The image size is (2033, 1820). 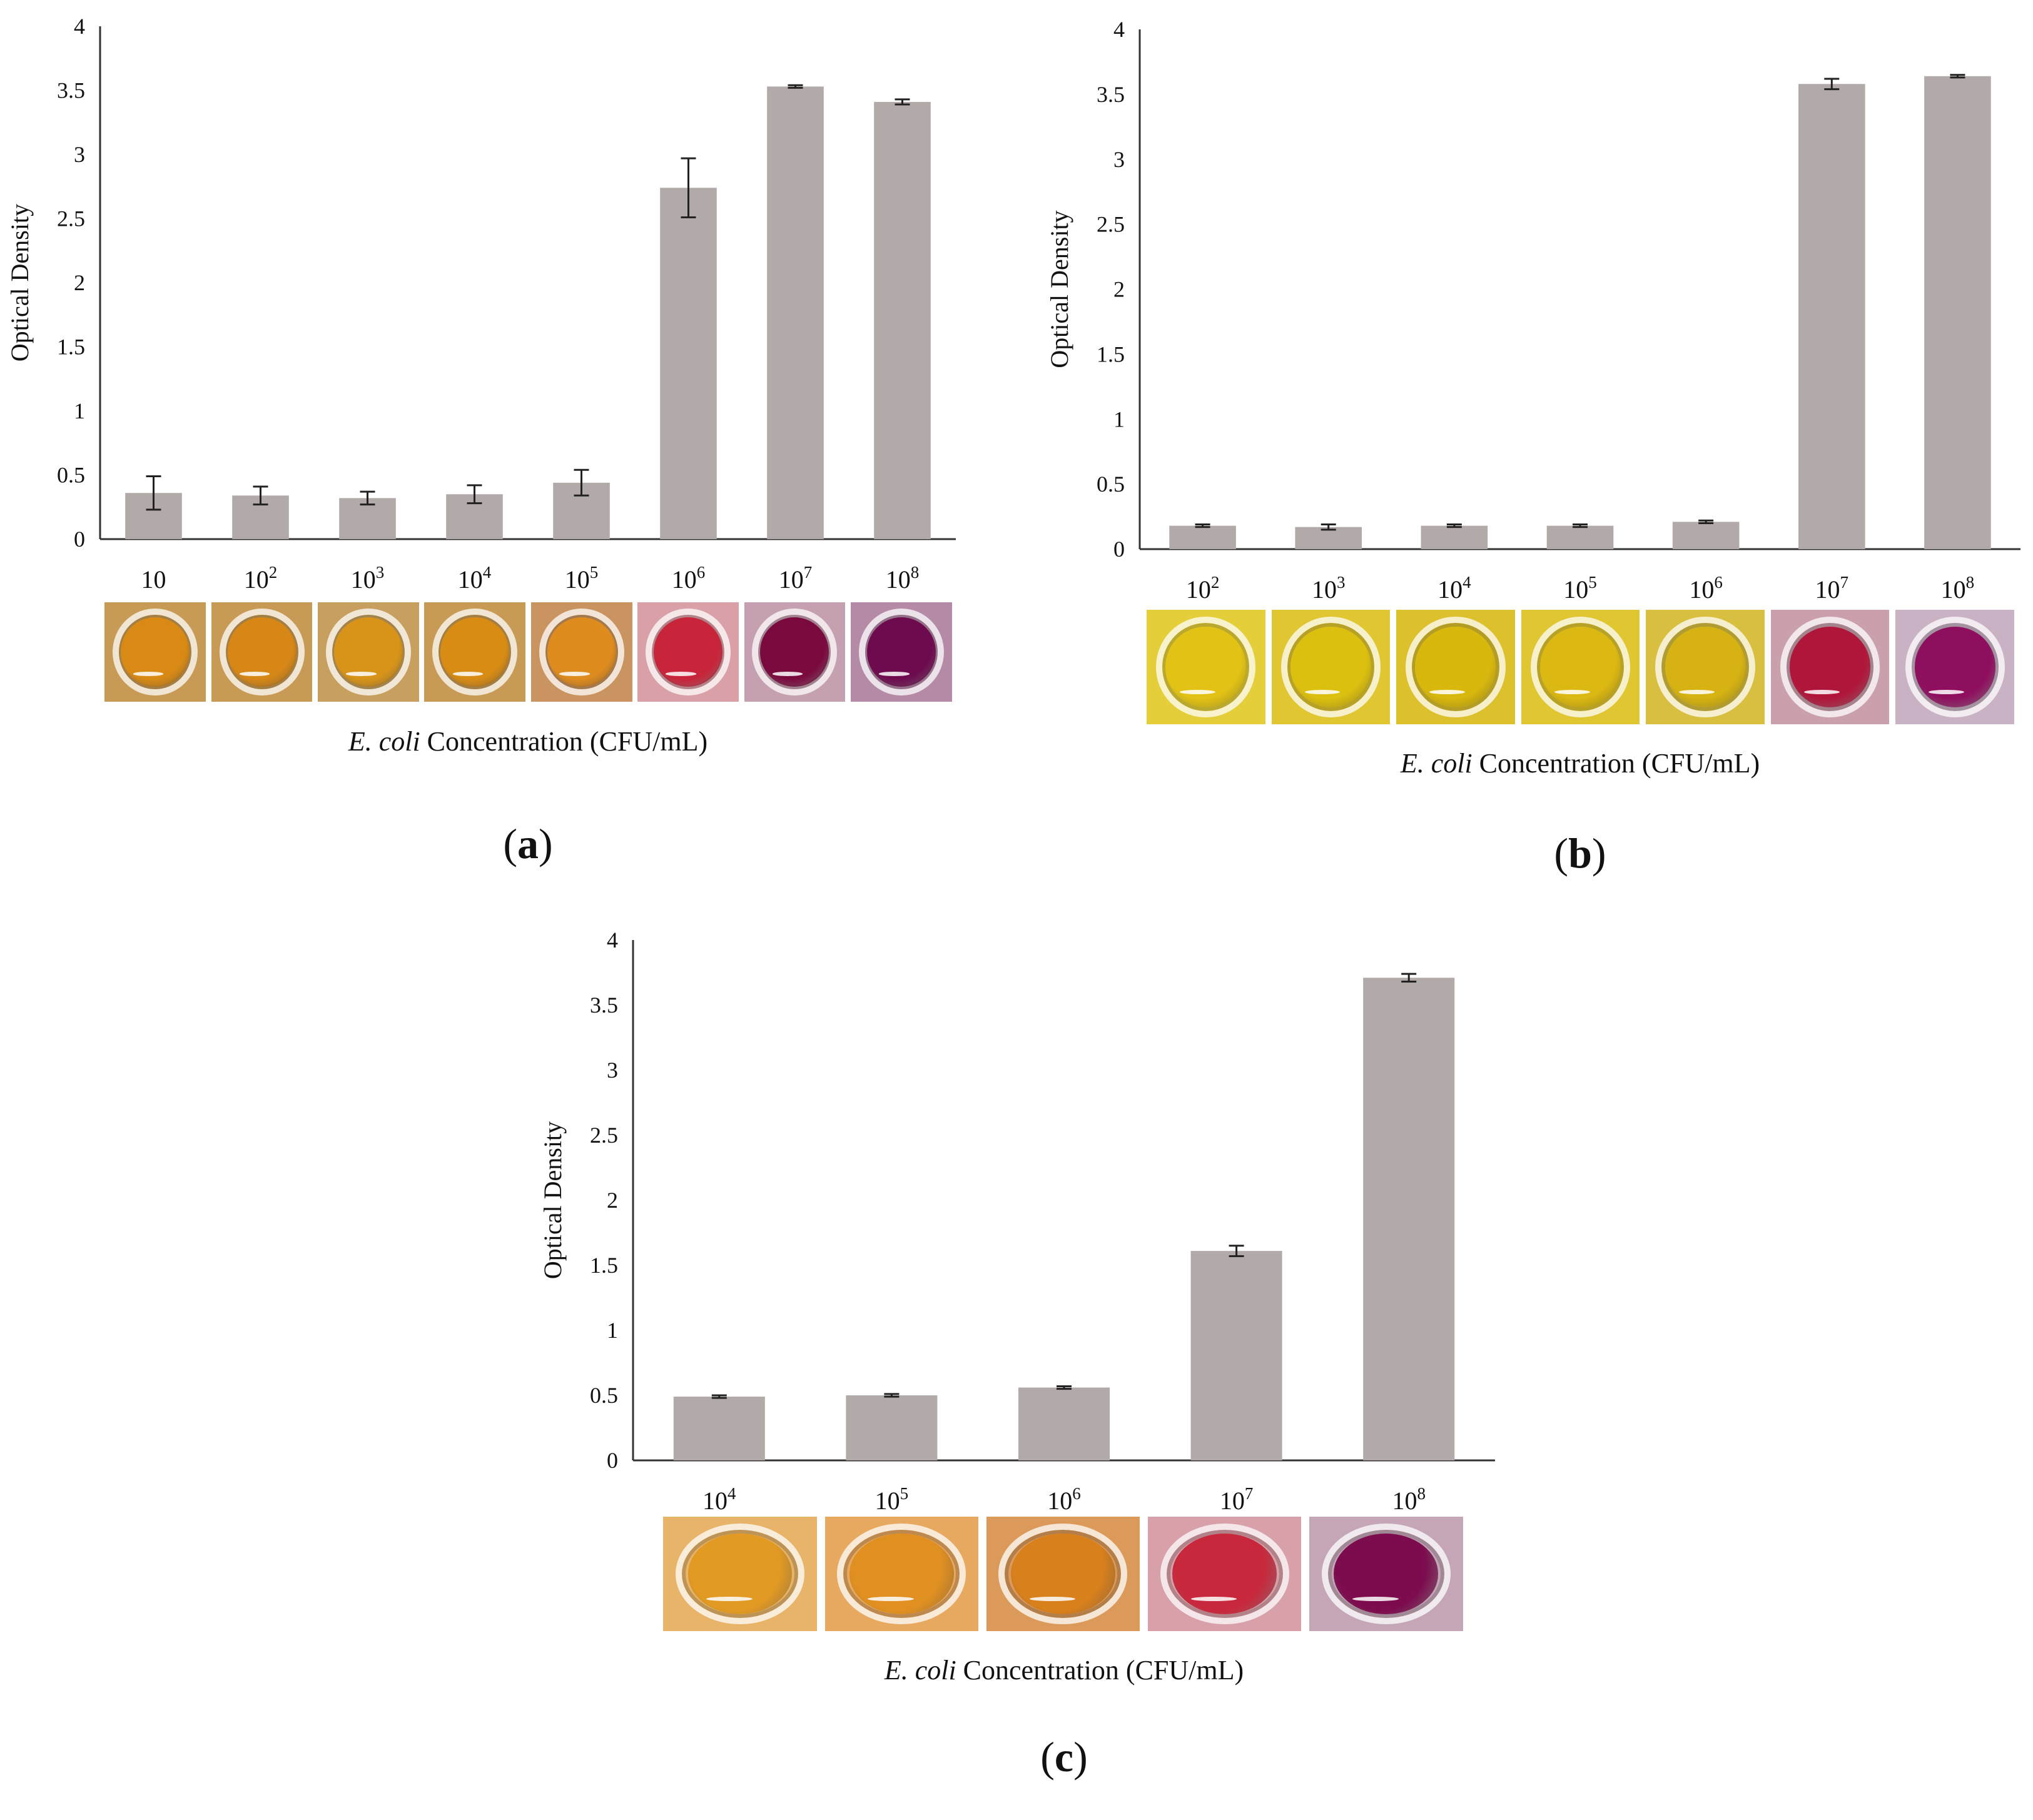 I want to click on y-tick-label-c-5: 2.5, so click(x=604, y=1135).